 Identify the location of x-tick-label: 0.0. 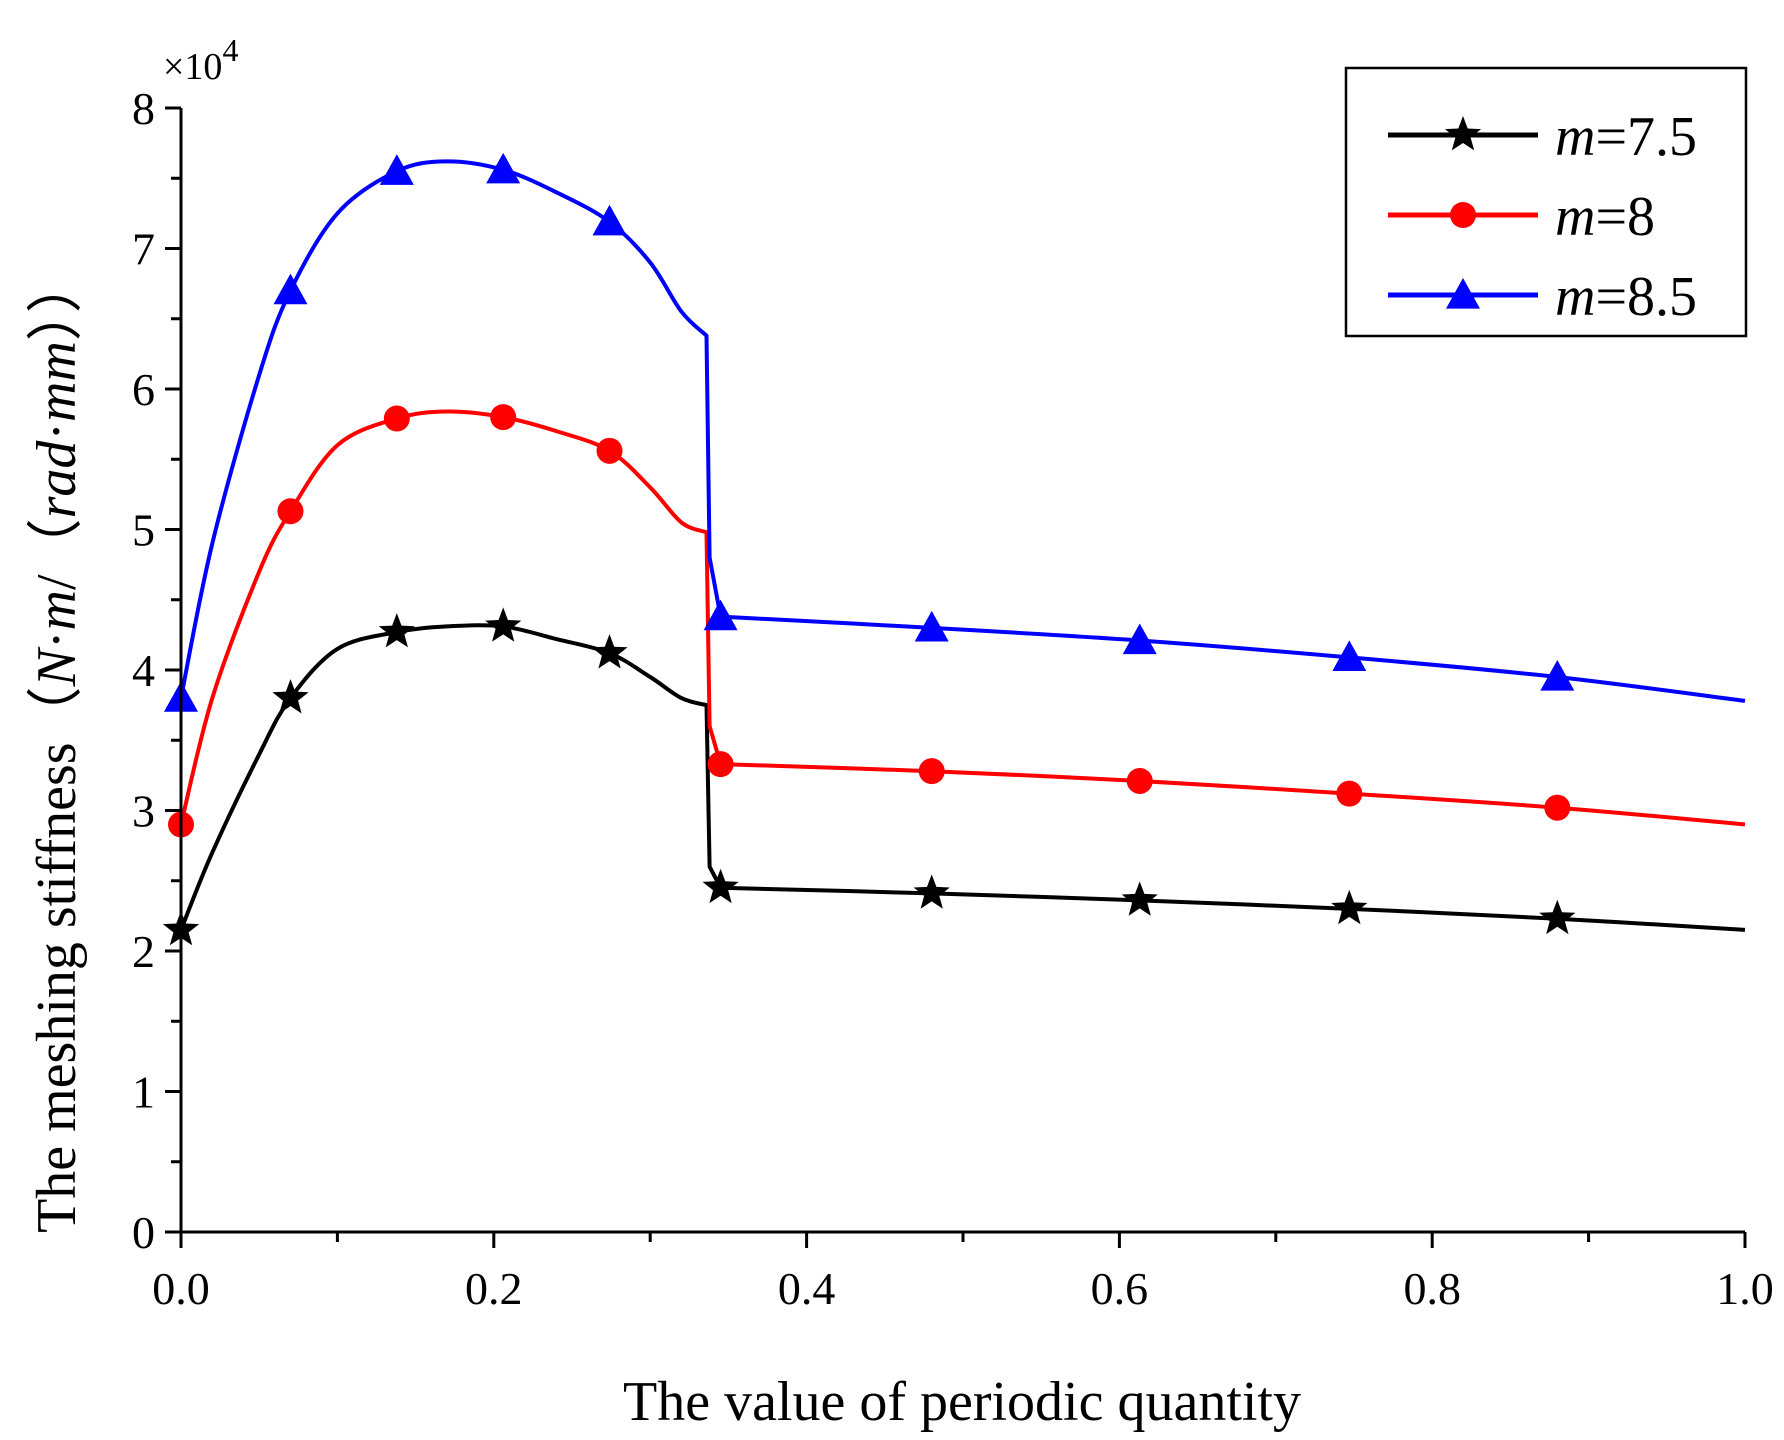
(181, 1288).